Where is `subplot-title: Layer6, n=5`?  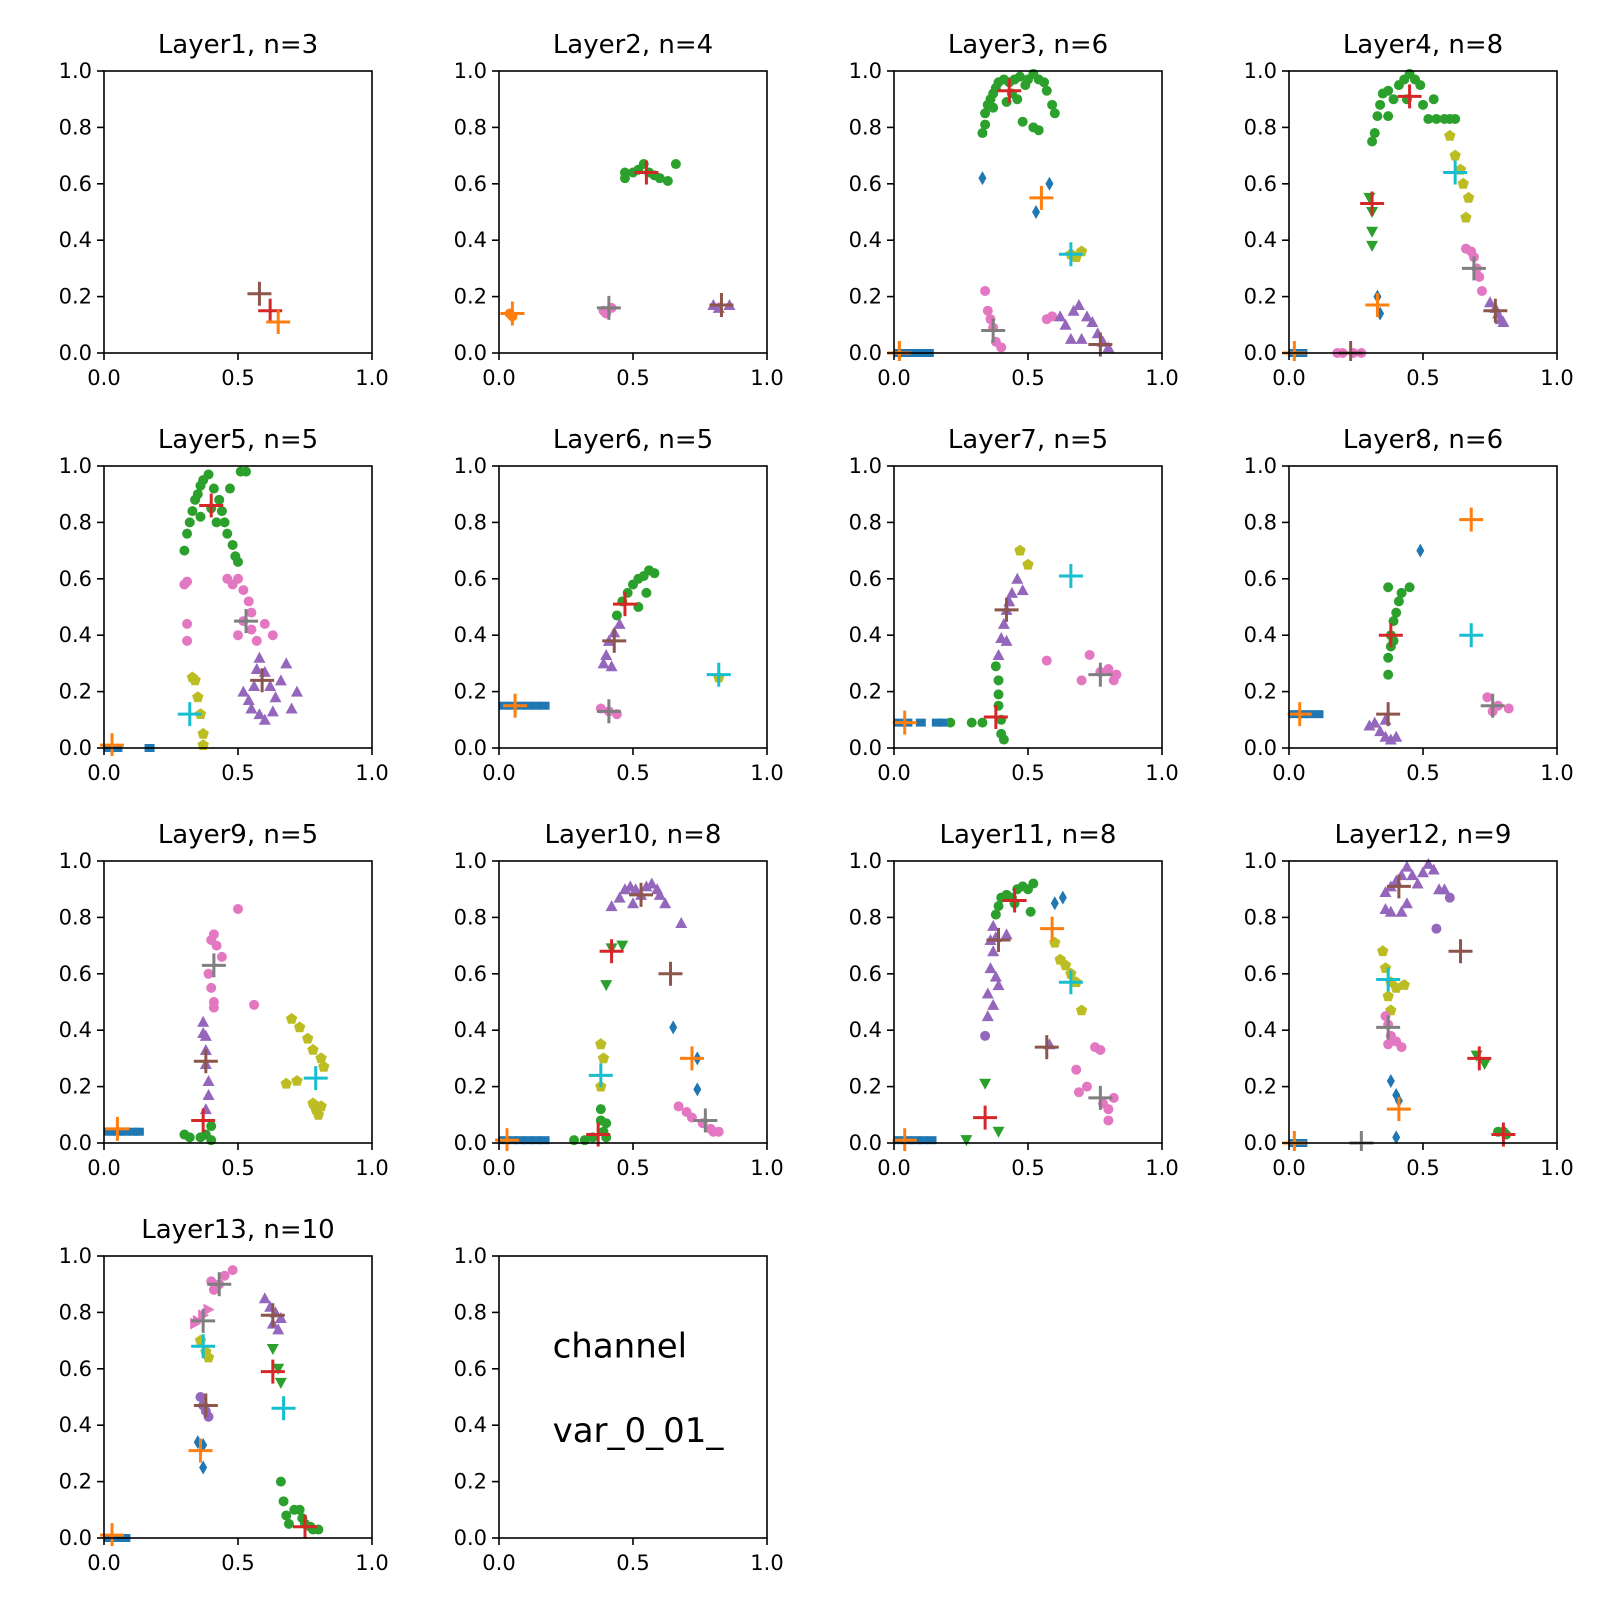 subplot-title: Layer6, n=5 is located at coordinates (633, 440).